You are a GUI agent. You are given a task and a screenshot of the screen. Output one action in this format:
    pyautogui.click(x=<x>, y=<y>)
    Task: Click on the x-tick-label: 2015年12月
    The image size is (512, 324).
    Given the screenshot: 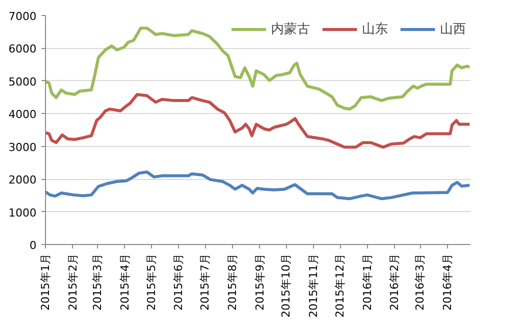 What is the action you would take?
    pyautogui.click(x=340, y=285)
    